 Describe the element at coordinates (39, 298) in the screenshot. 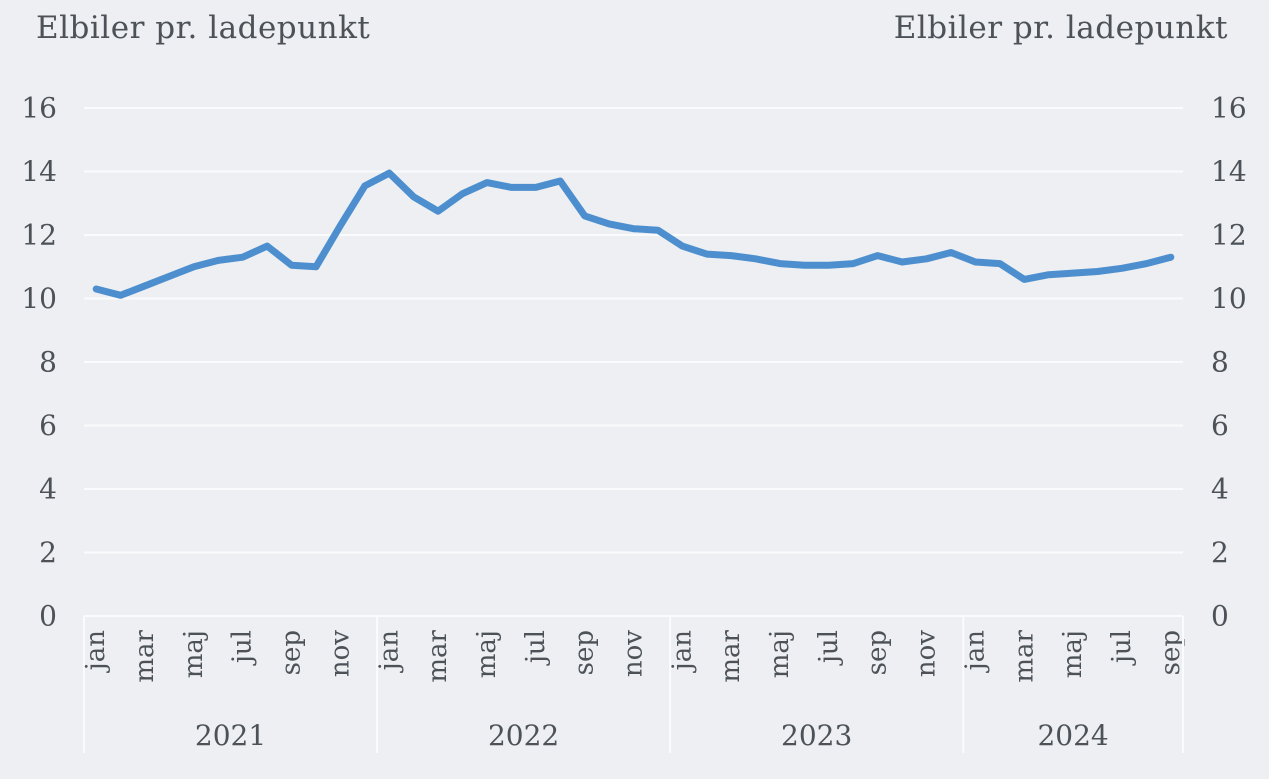

I see `y-axis-left-tick-label: 10` at that location.